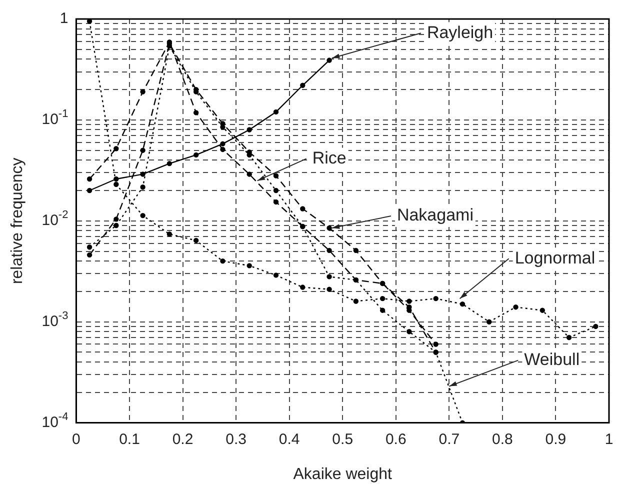 This screenshot has height=492, width=623. I want to click on x-tick-label: 0, so click(76, 439).